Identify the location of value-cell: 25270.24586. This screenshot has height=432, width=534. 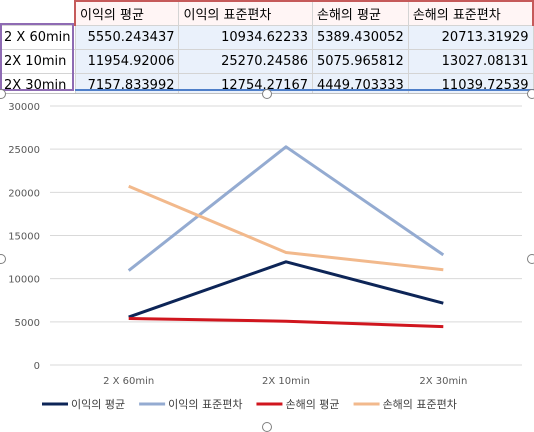
(245, 61).